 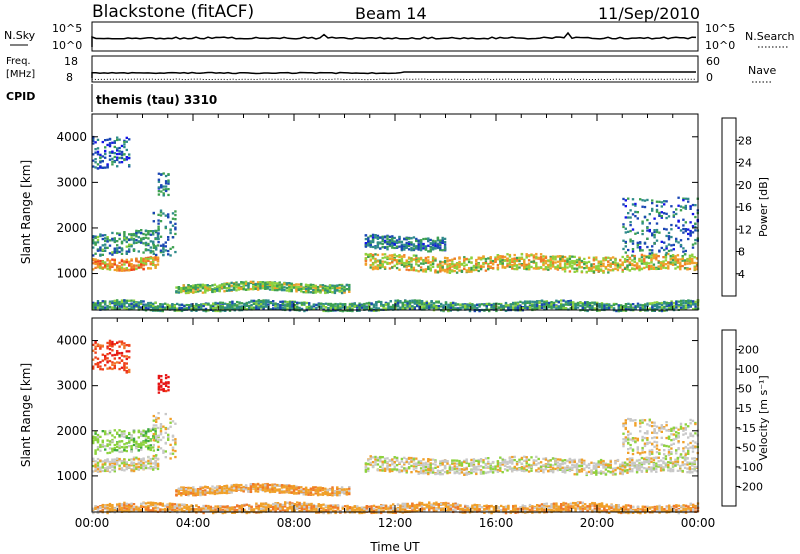 I want to click on power-y-tick-label: 1000, so click(x=71, y=274).